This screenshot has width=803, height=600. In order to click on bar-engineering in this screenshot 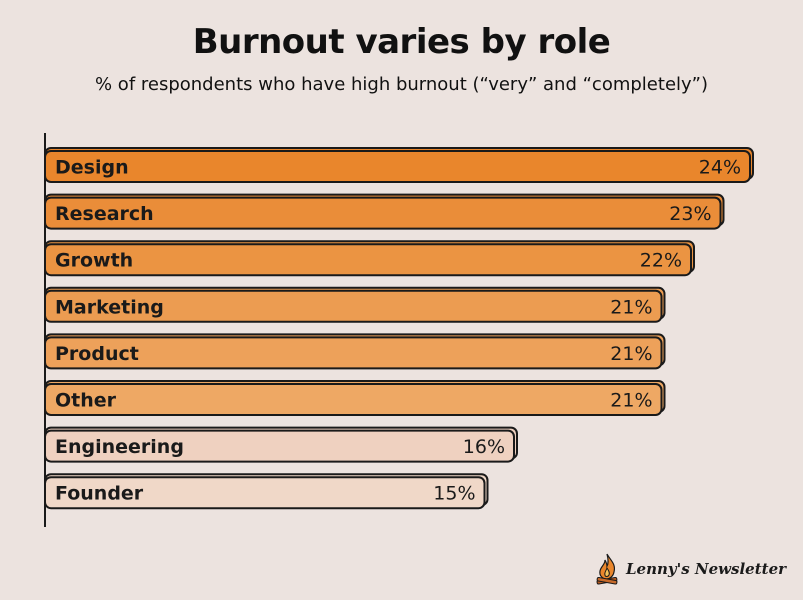, I will do `click(279, 446)`.